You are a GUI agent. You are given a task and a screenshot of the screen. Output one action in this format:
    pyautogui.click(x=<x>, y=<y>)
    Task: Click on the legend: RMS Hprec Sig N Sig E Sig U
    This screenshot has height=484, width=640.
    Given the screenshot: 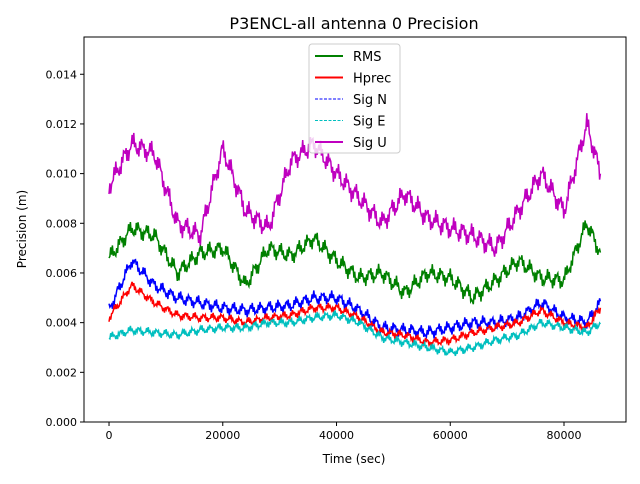 What is the action you would take?
    pyautogui.click(x=354, y=98)
    